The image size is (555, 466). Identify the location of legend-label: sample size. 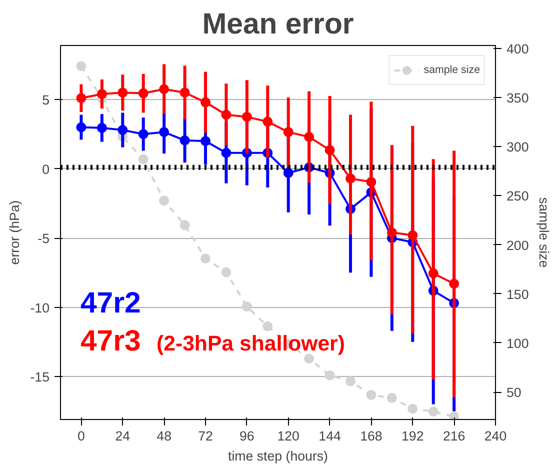
(452, 70).